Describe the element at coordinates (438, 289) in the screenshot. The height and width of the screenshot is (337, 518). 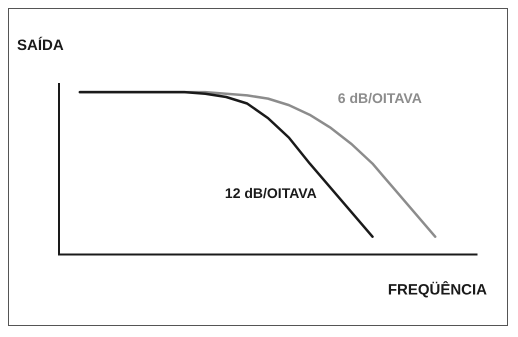
I see `x-axis-title: FREQÜÊNCIA` at that location.